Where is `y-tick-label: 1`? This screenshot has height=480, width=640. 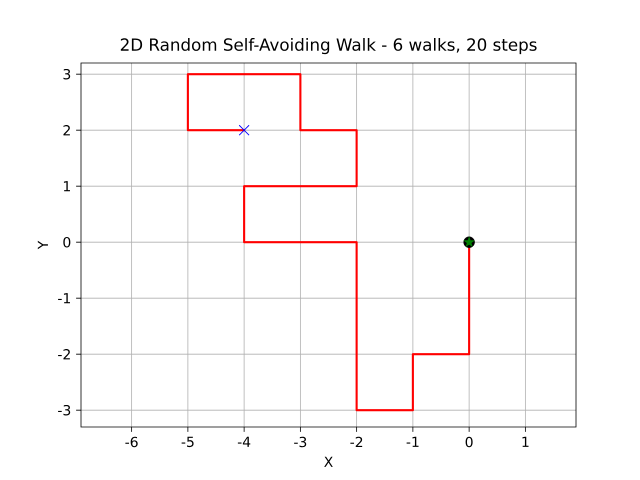 y-tick-label: 1 is located at coordinates (67, 186).